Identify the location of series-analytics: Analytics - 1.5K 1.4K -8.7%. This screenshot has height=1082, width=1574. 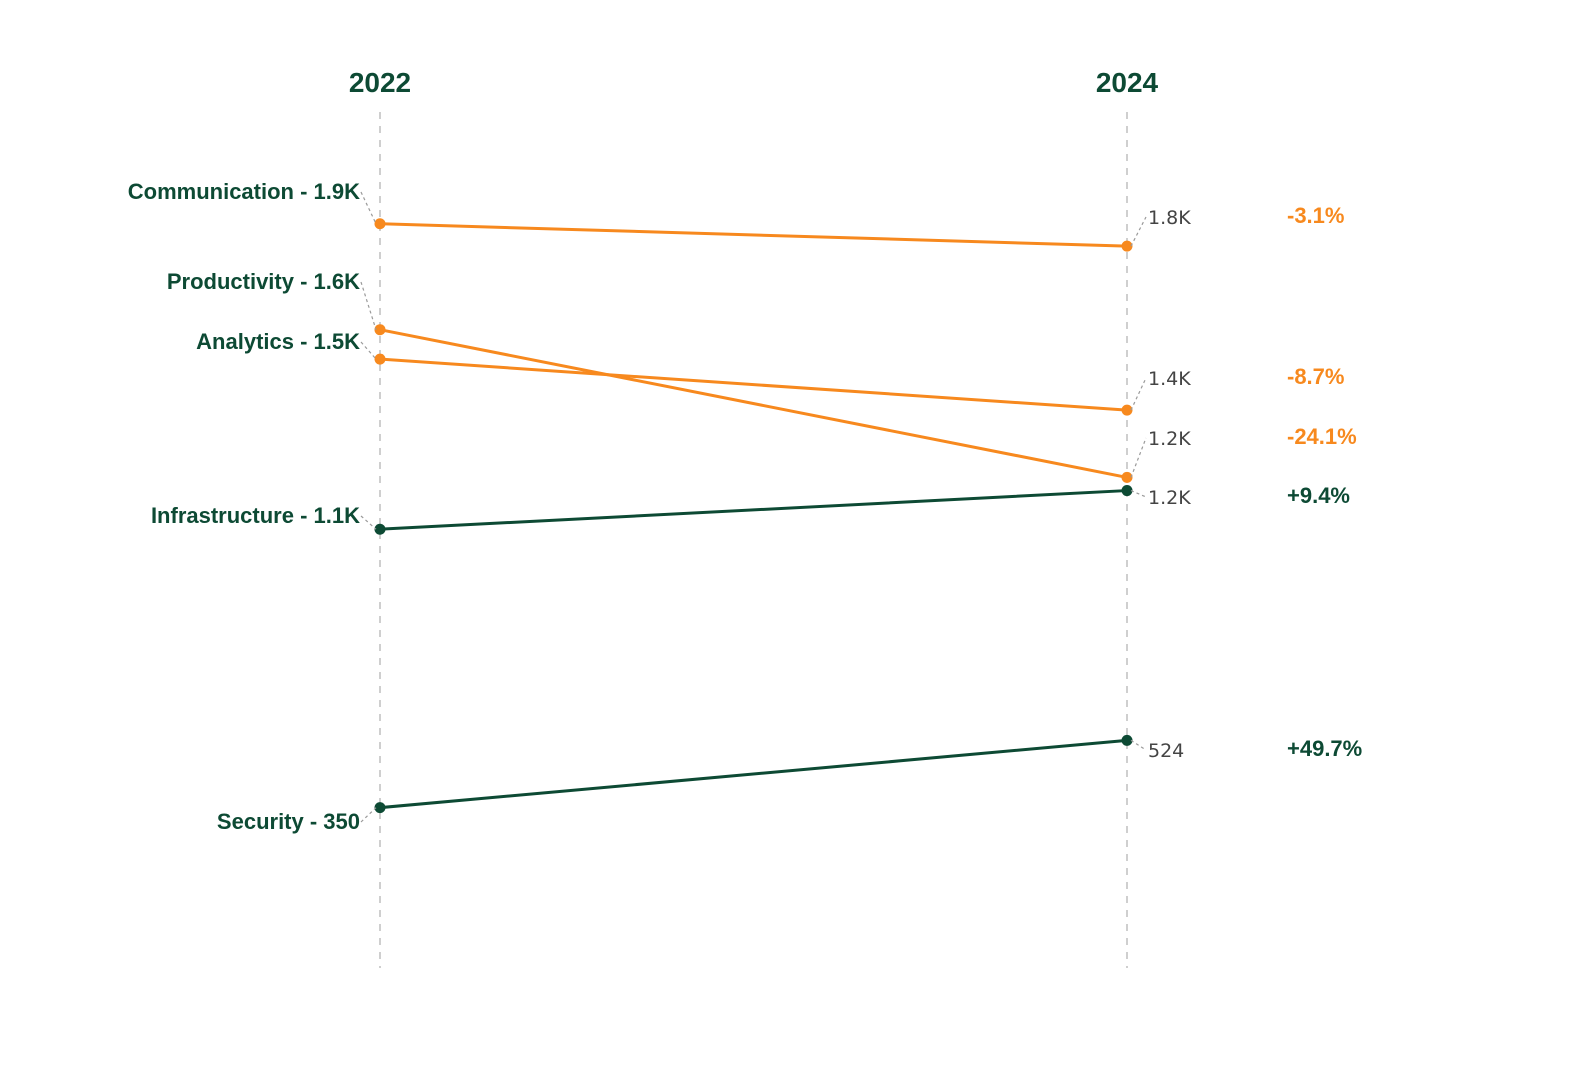
(770, 372).